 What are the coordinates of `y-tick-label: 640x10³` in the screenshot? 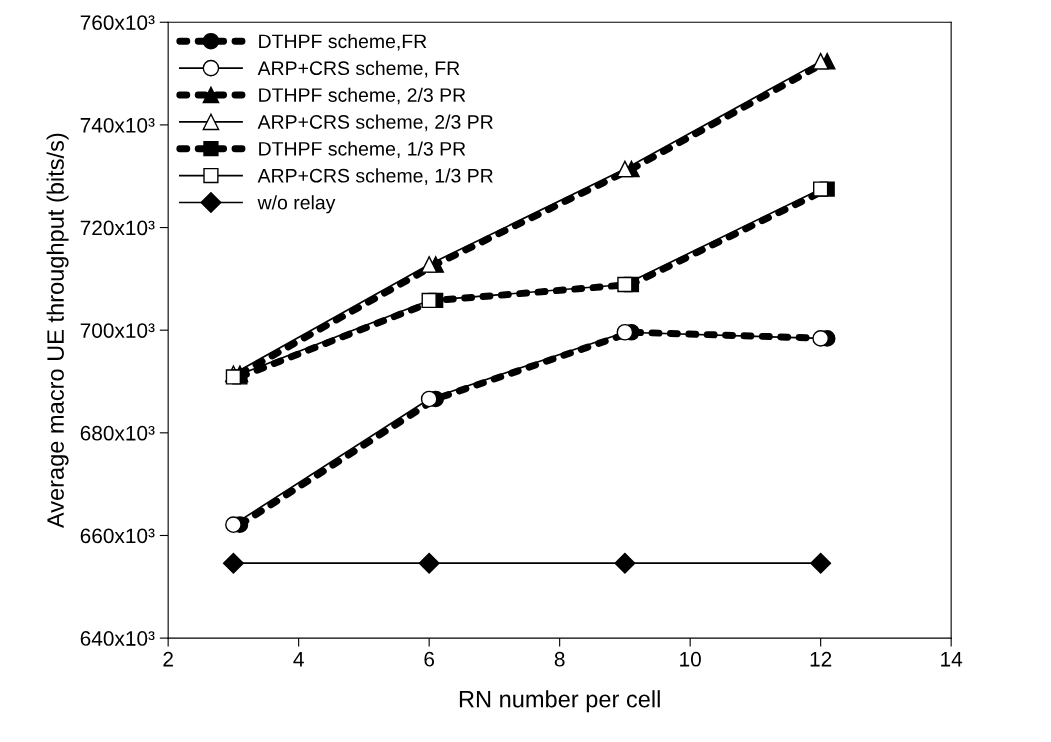 It's located at (117, 638).